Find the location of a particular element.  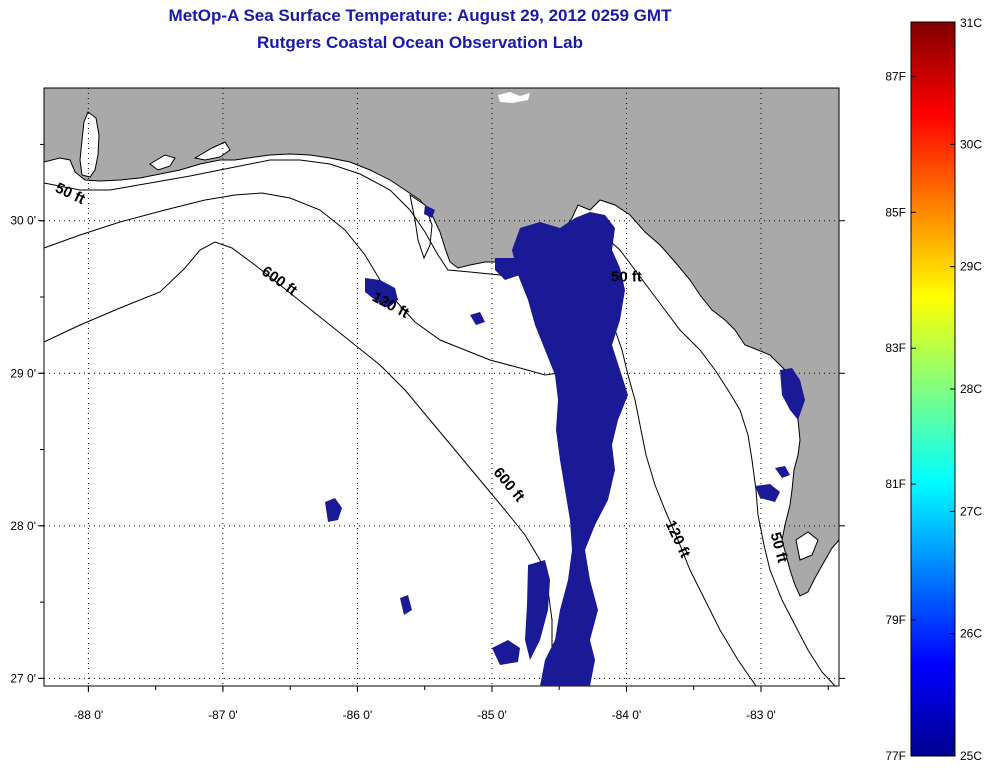

lake-north is located at coordinates (514, 97).